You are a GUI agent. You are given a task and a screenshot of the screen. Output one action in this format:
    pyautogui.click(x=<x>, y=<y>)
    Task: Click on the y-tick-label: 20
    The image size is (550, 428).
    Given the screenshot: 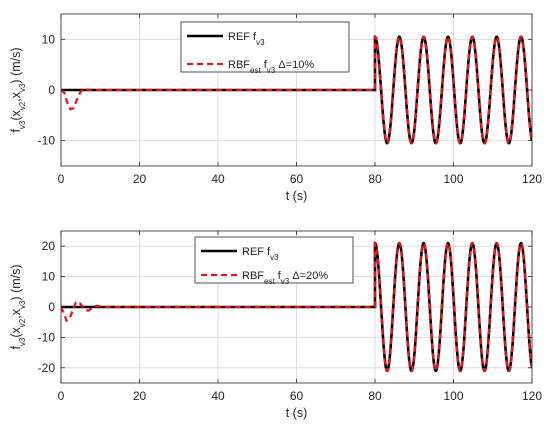 What is the action you would take?
    pyautogui.click(x=49, y=246)
    